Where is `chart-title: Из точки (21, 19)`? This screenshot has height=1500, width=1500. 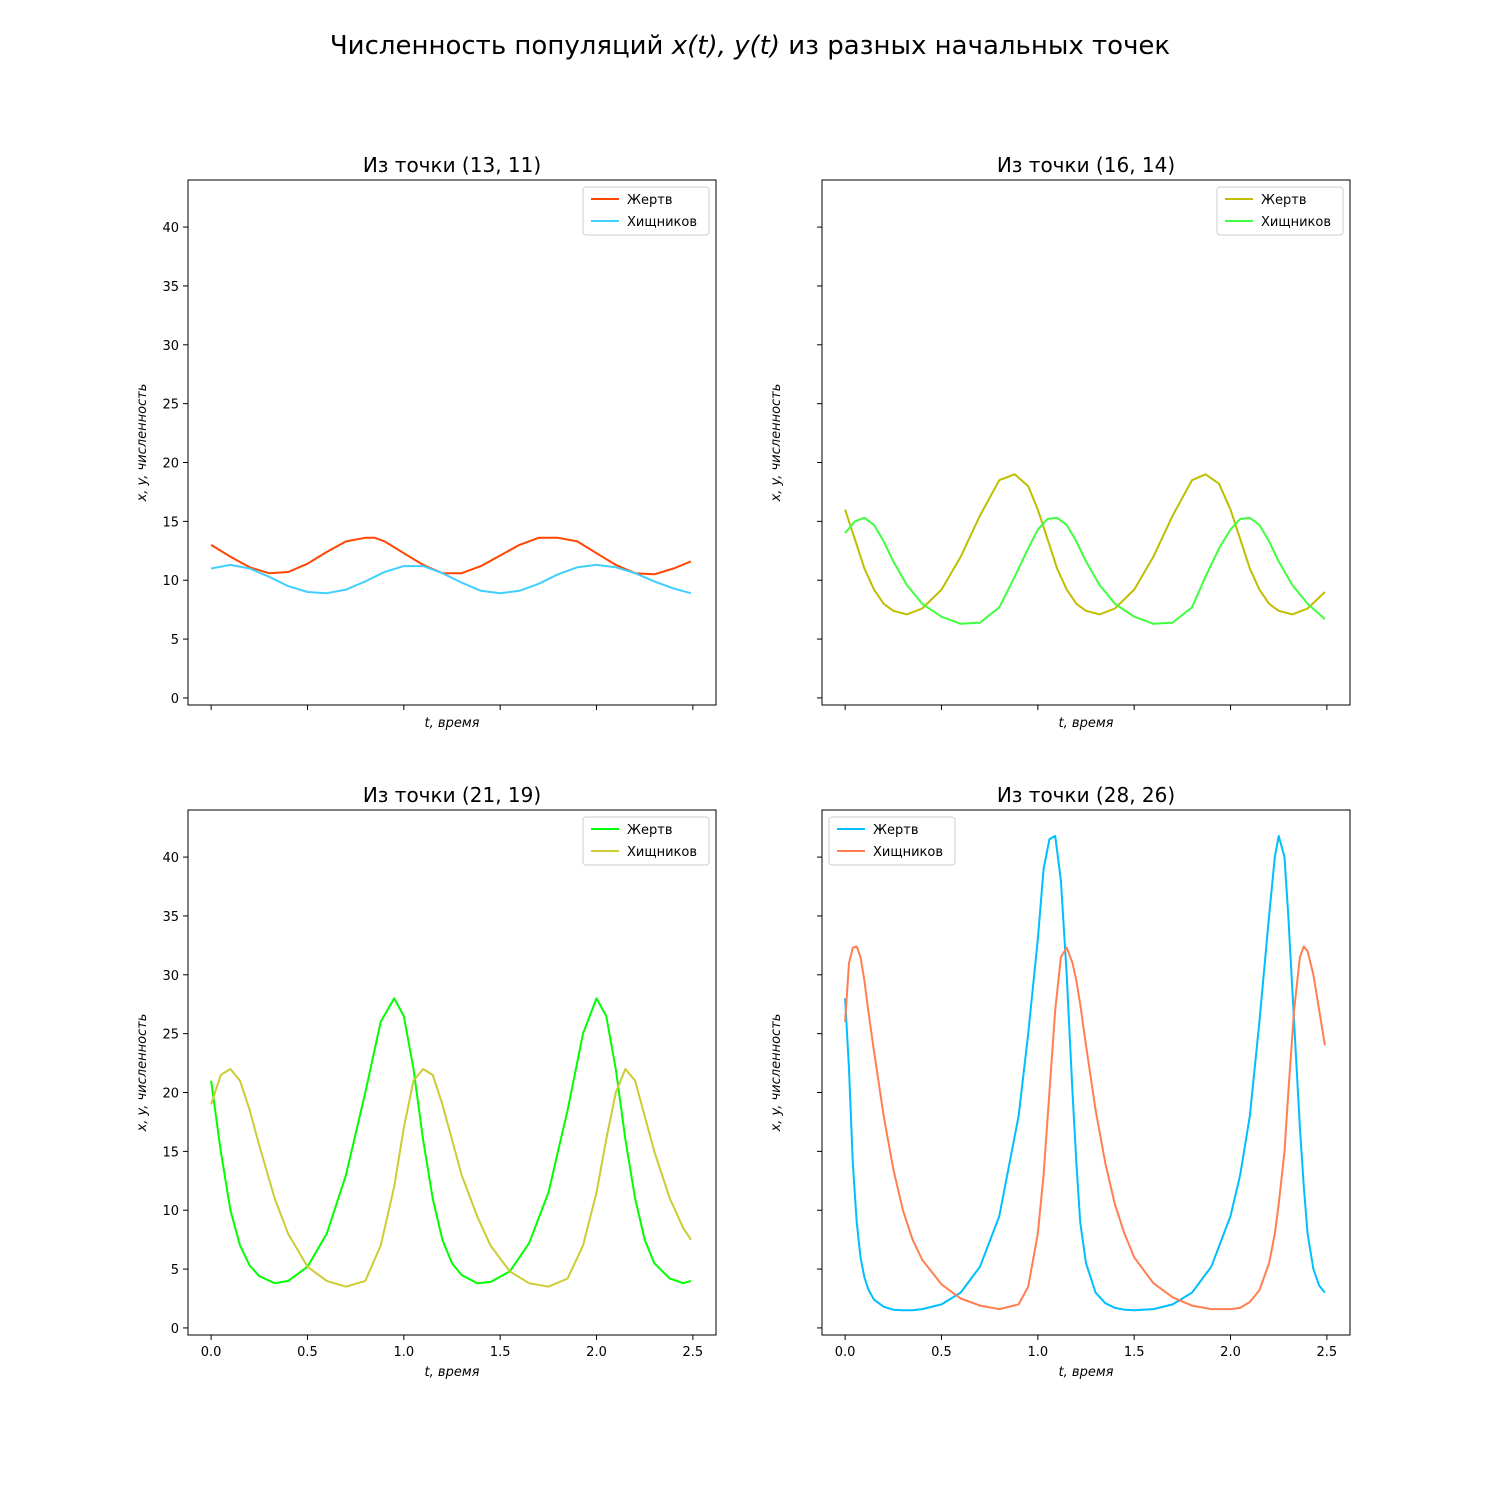
chart-title: Из точки (21, 19) is located at coordinates (452, 795).